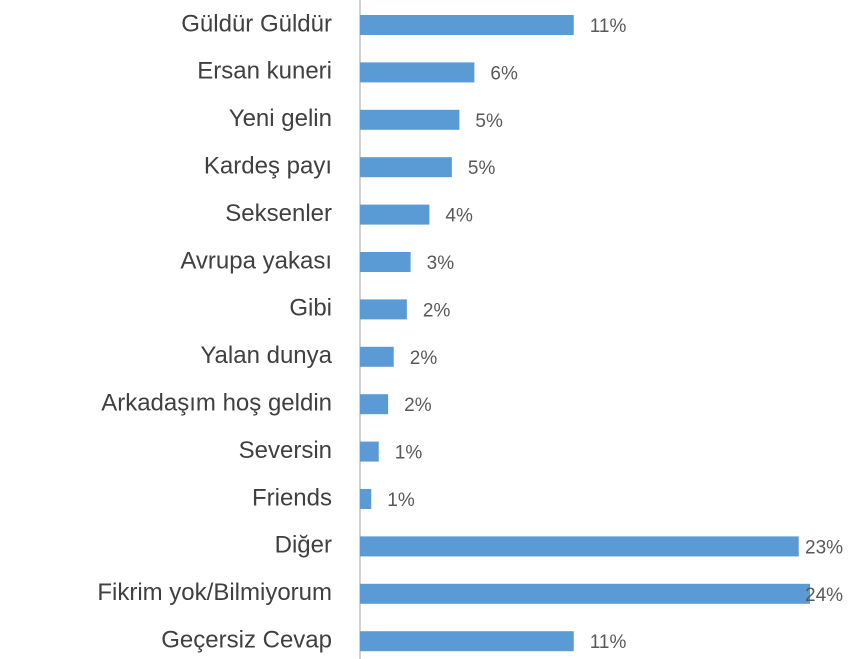 The image size is (853, 659). Describe the element at coordinates (268, 166) in the screenshot. I see `category-label: Kardeş payı` at that location.